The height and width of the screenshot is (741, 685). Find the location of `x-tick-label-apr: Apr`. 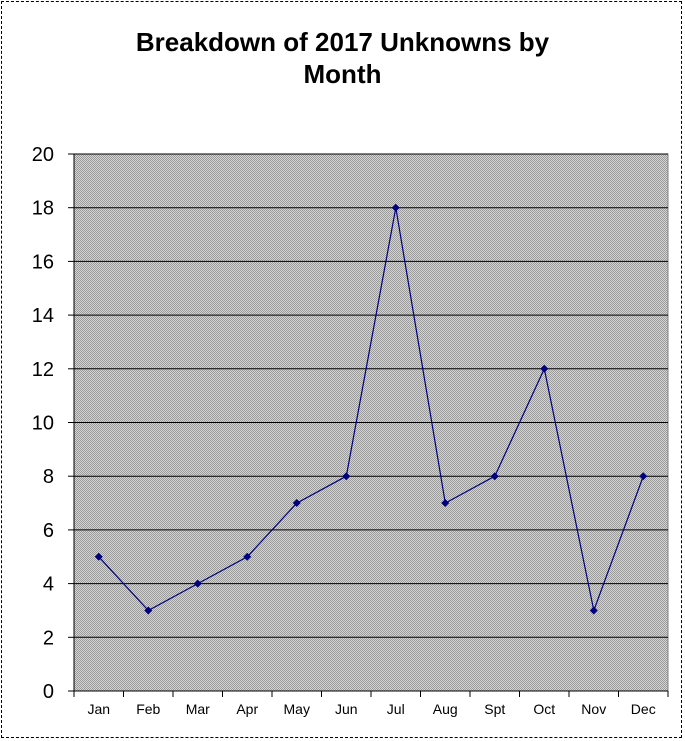

x-tick-label-apr: Apr is located at coordinates (247, 709).